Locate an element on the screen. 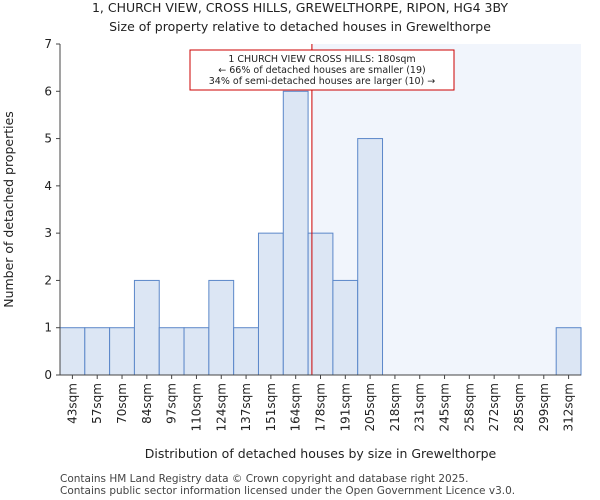  y-tick-label: 6 is located at coordinates (48, 91).